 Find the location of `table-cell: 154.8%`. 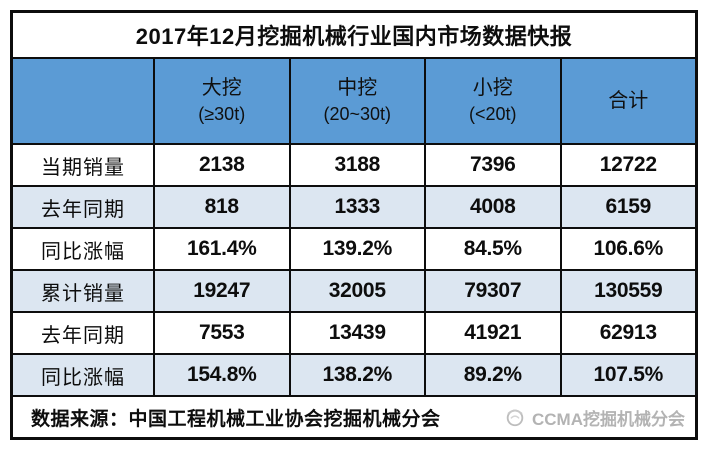

table-cell: 154.8% is located at coordinates (221, 375).